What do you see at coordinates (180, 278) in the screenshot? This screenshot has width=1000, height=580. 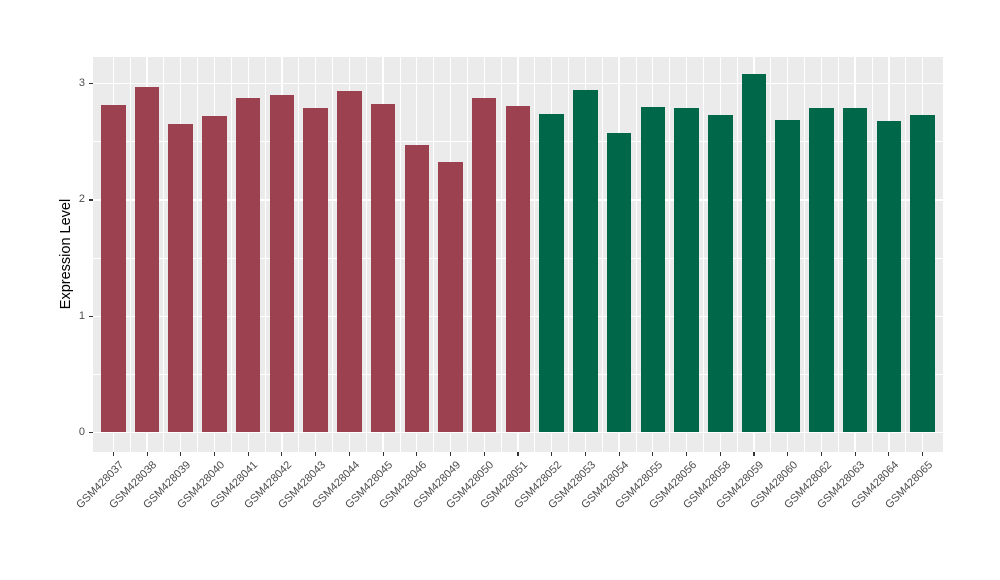 I see `bar-GSM428039` at bounding box center [180, 278].